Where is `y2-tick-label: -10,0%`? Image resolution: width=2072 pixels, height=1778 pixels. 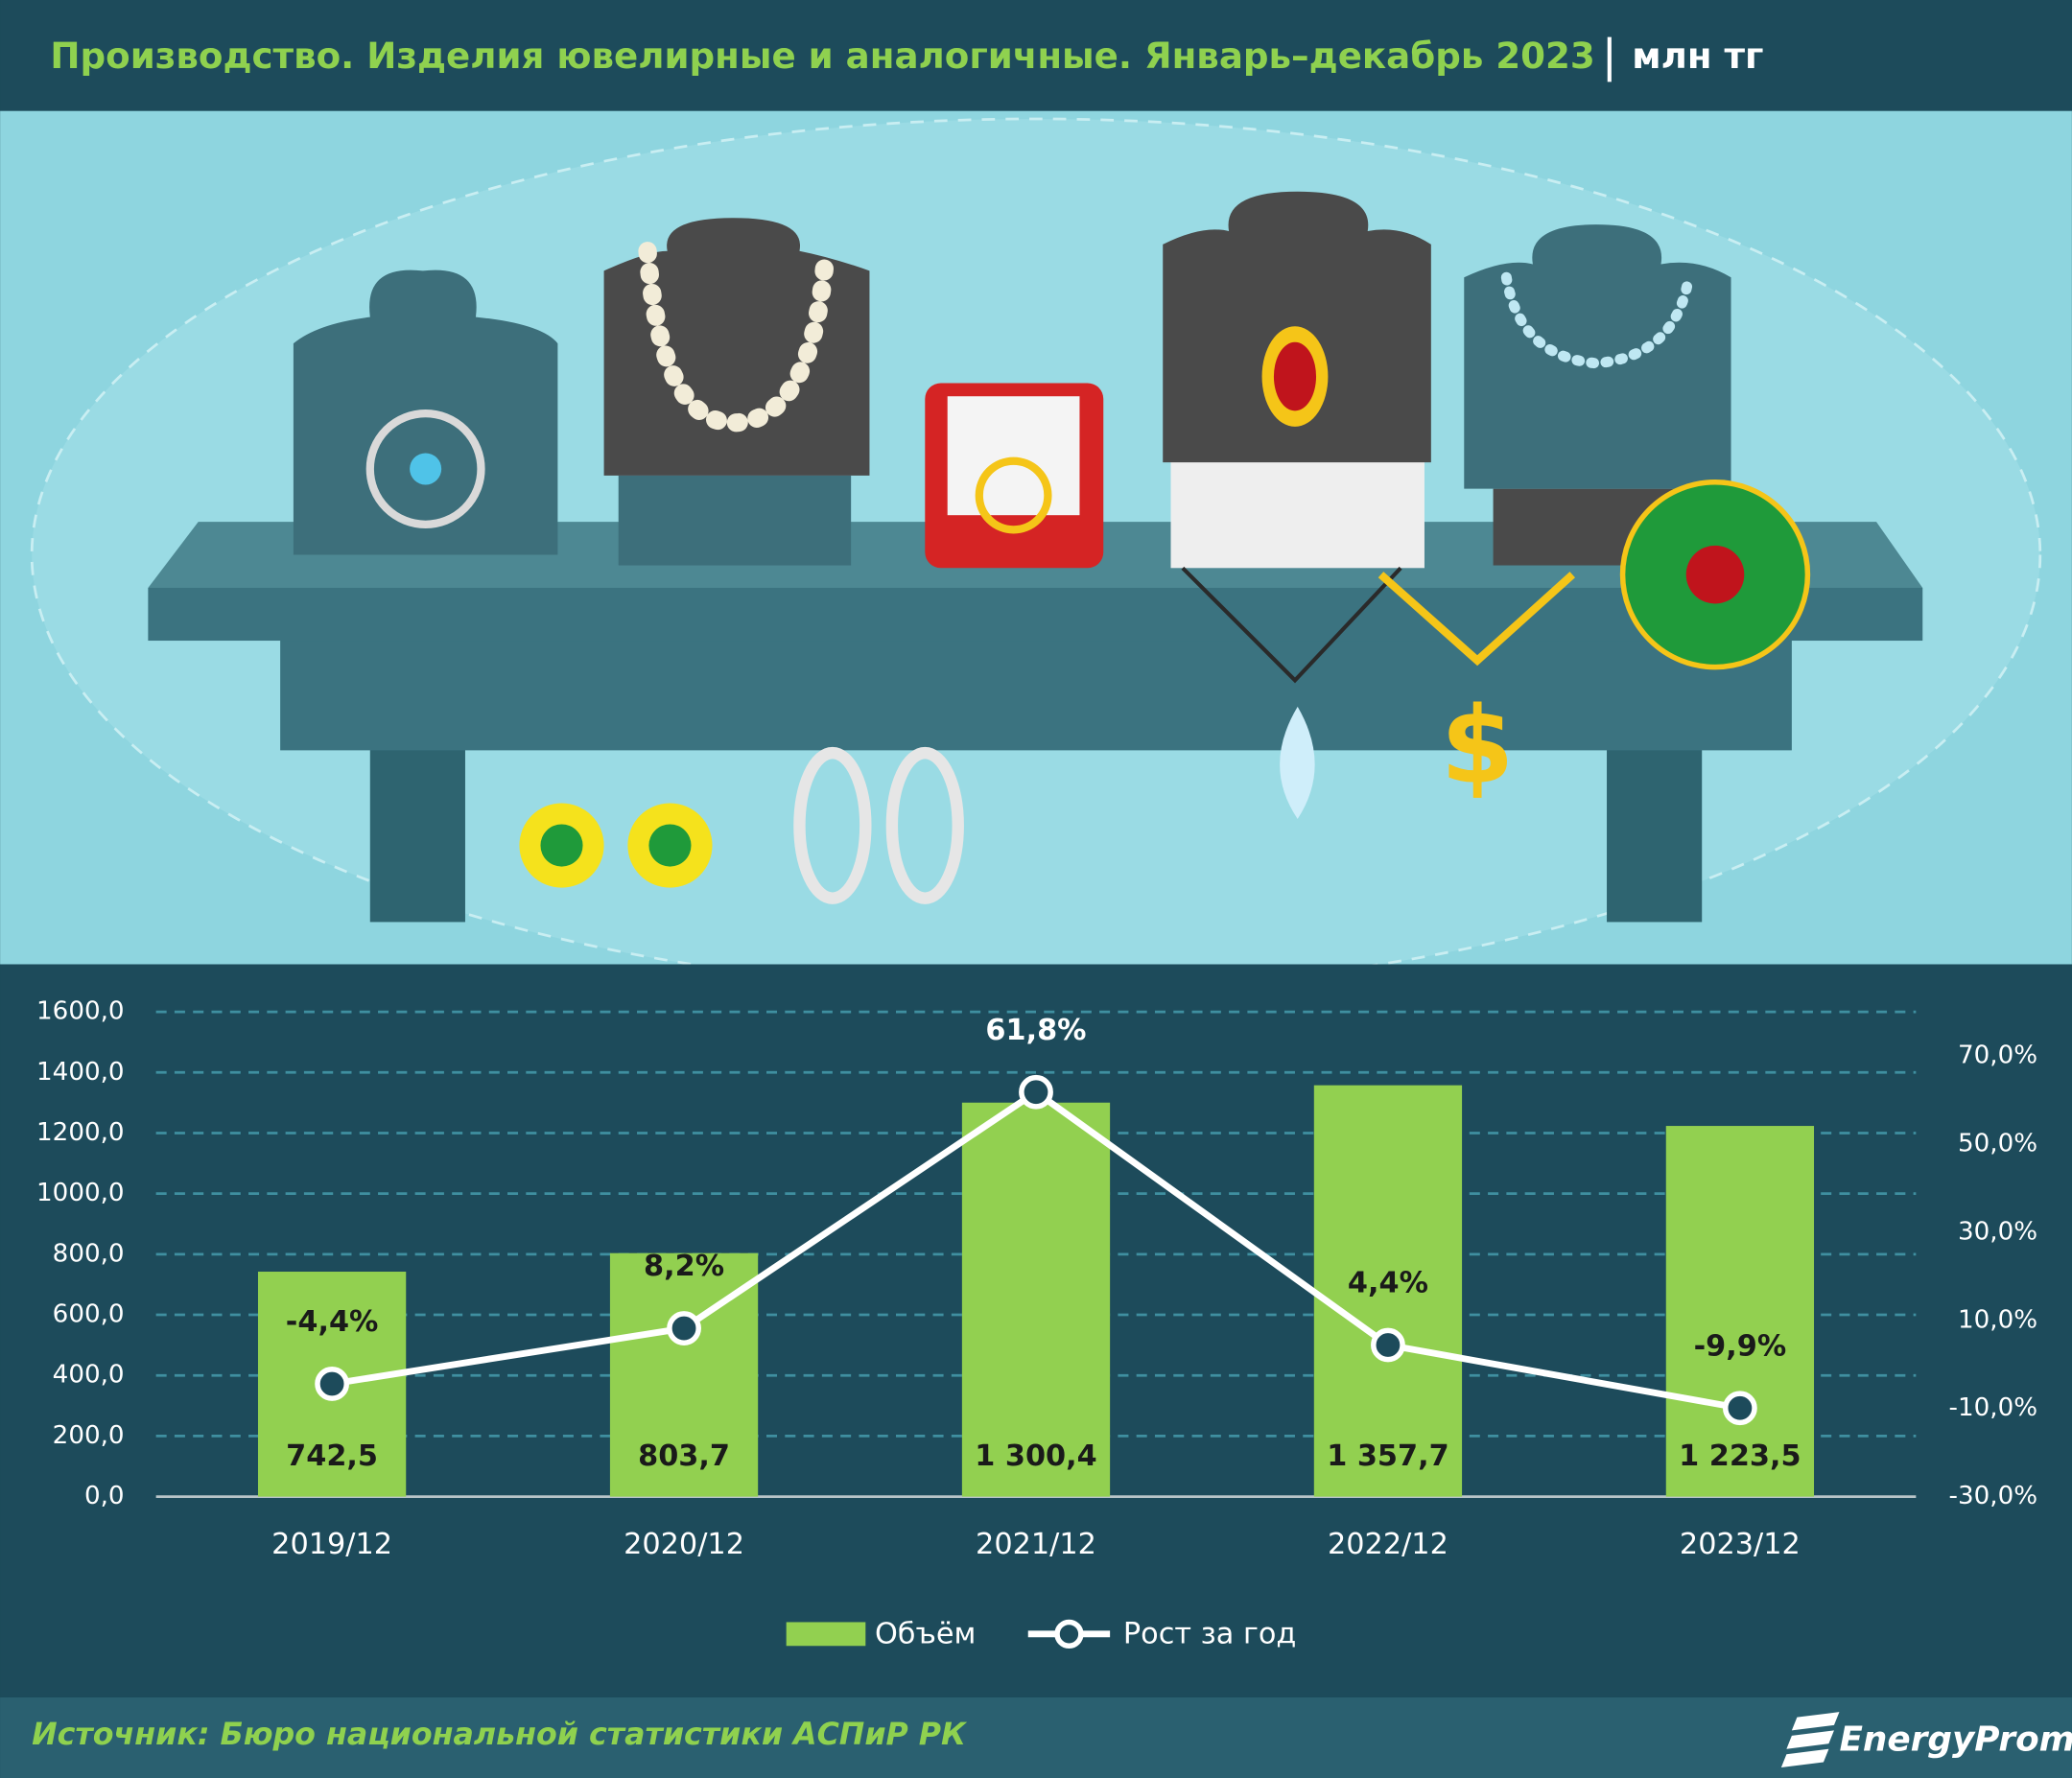
y2-tick-label: -10,0% is located at coordinates (1993, 1407).